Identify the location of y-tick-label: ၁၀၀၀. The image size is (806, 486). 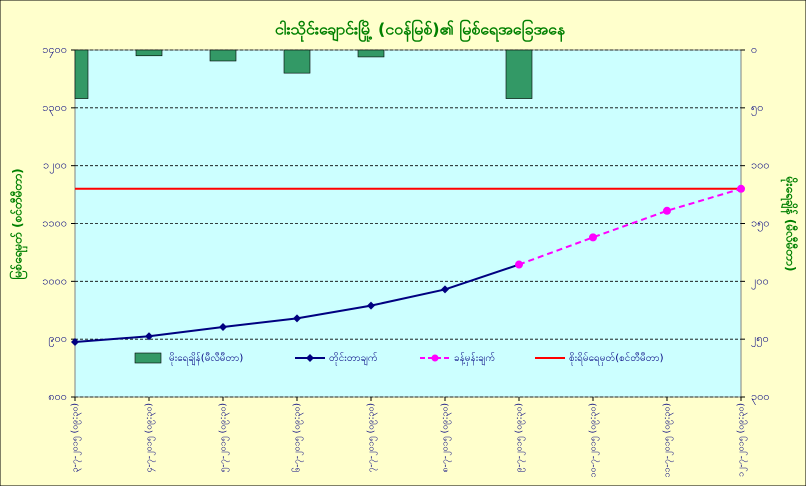
(54, 280).